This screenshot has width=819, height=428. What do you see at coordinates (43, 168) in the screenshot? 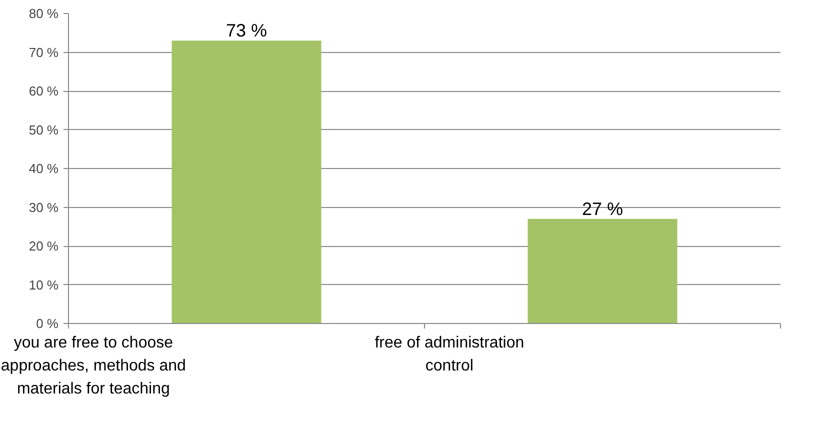
I see `y-tick-label: 40 %` at bounding box center [43, 168].